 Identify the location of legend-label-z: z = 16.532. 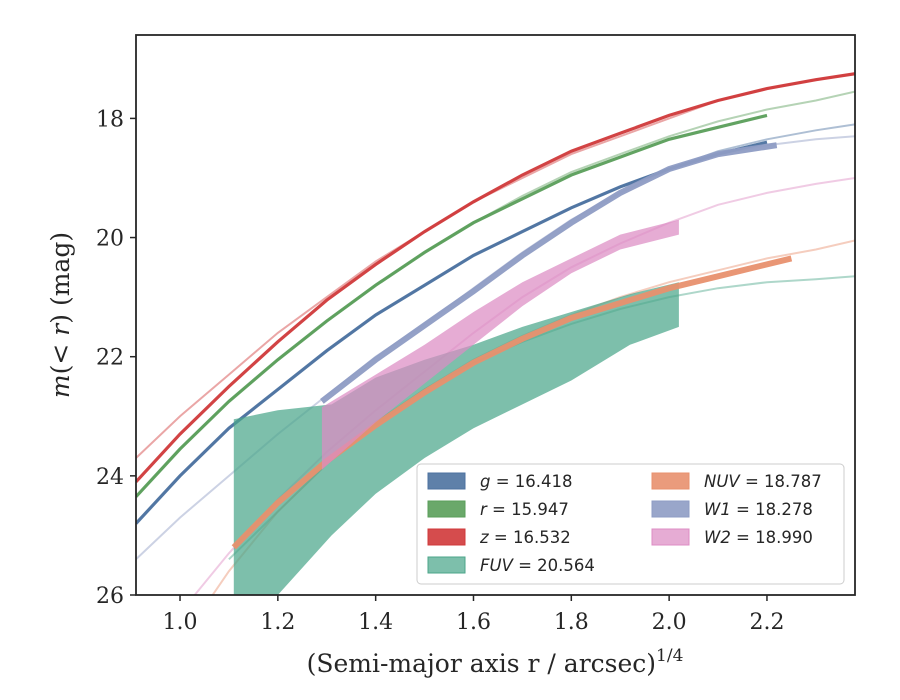
(525, 537).